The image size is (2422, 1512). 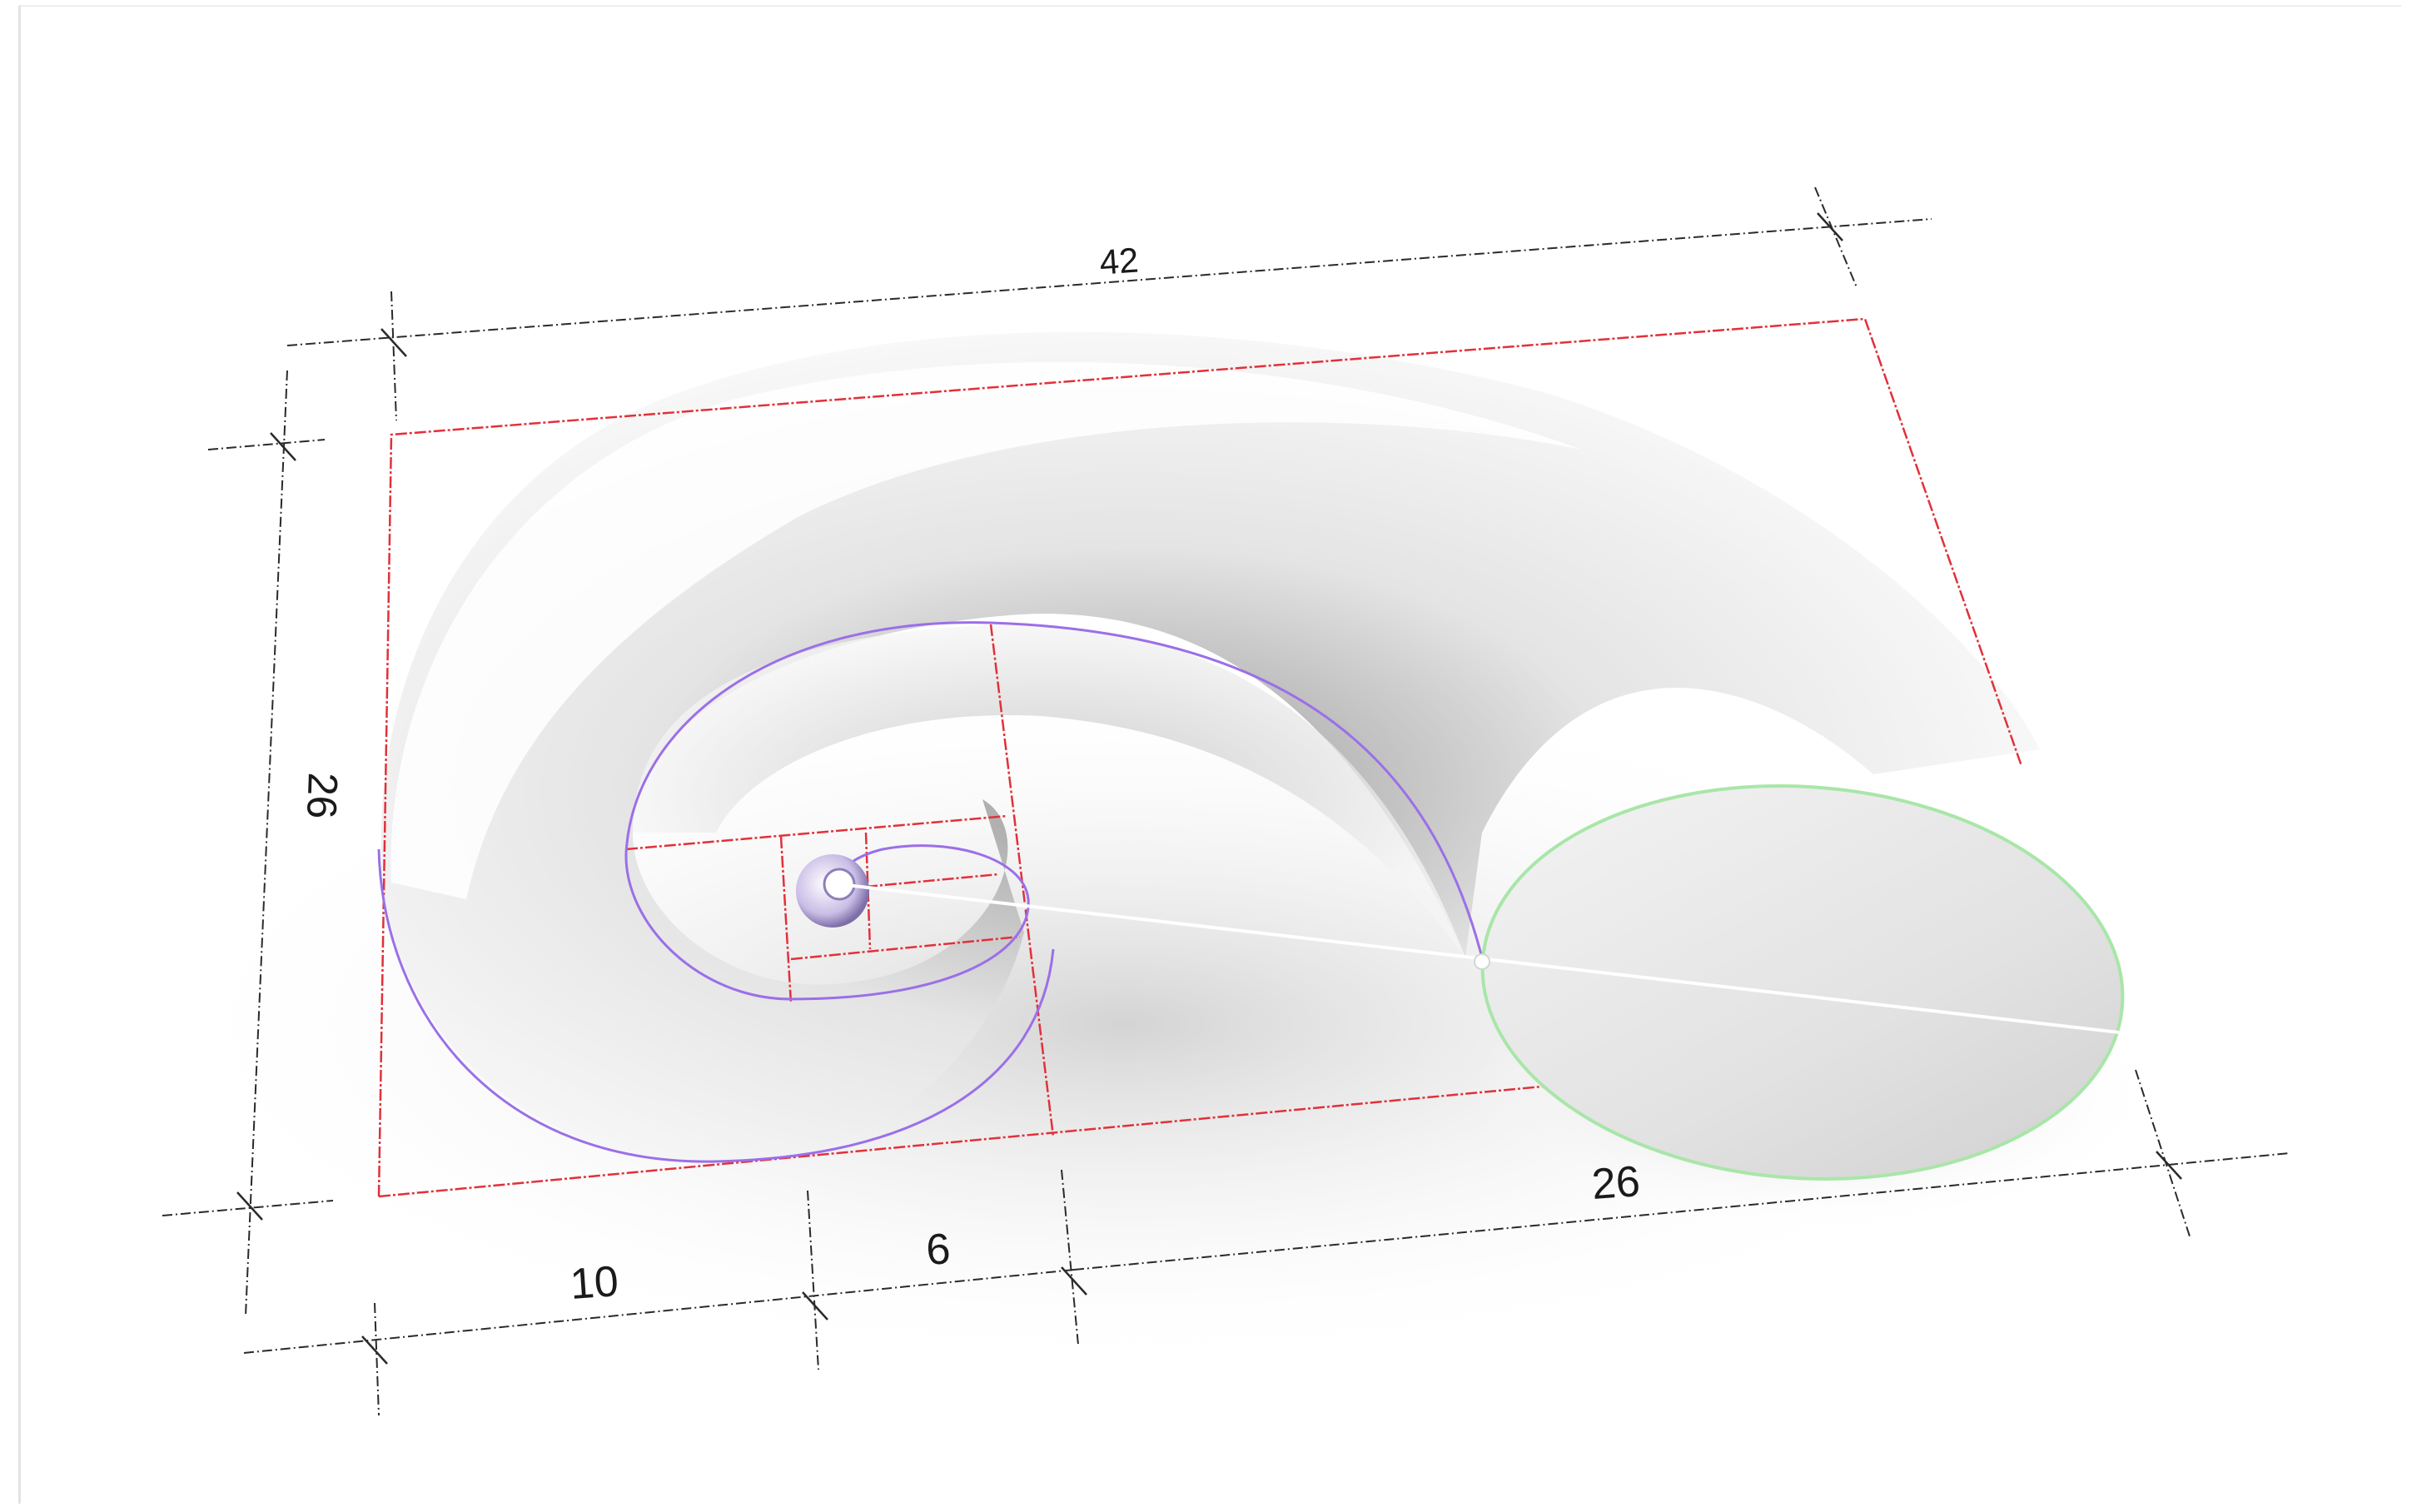 What do you see at coordinates (1616, 1183) in the screenshot?
I see `dimension-label-segment-c: 26` at bounding box center [1616, 1183].